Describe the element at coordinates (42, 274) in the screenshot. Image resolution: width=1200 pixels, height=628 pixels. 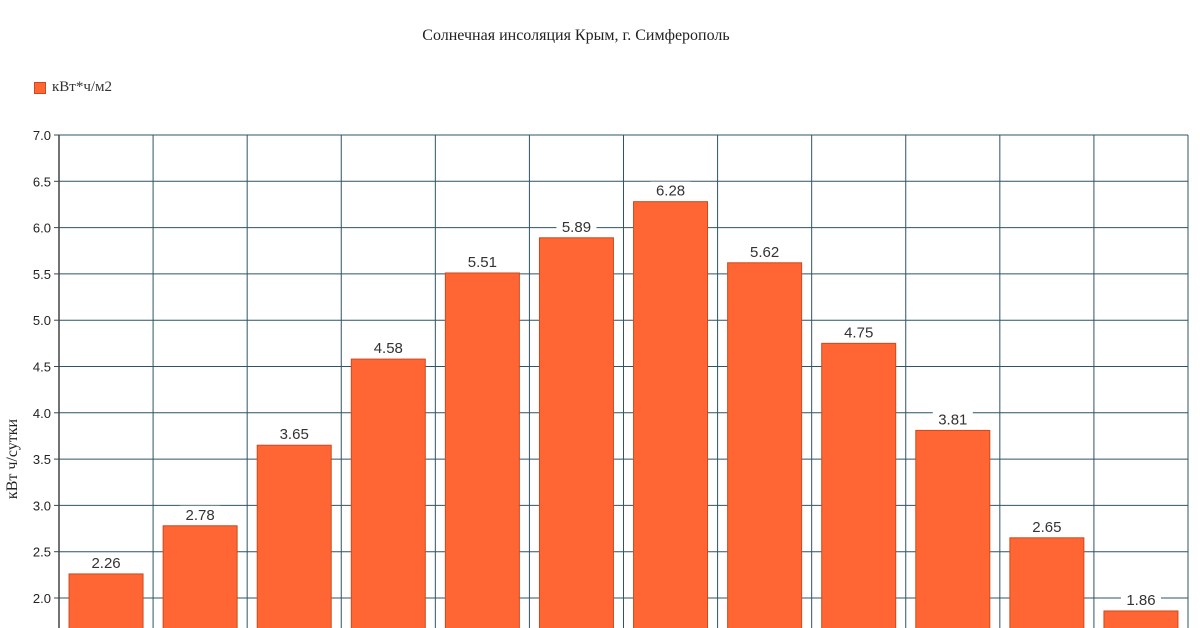
I see `y-tick-label: 5.5` at that location.